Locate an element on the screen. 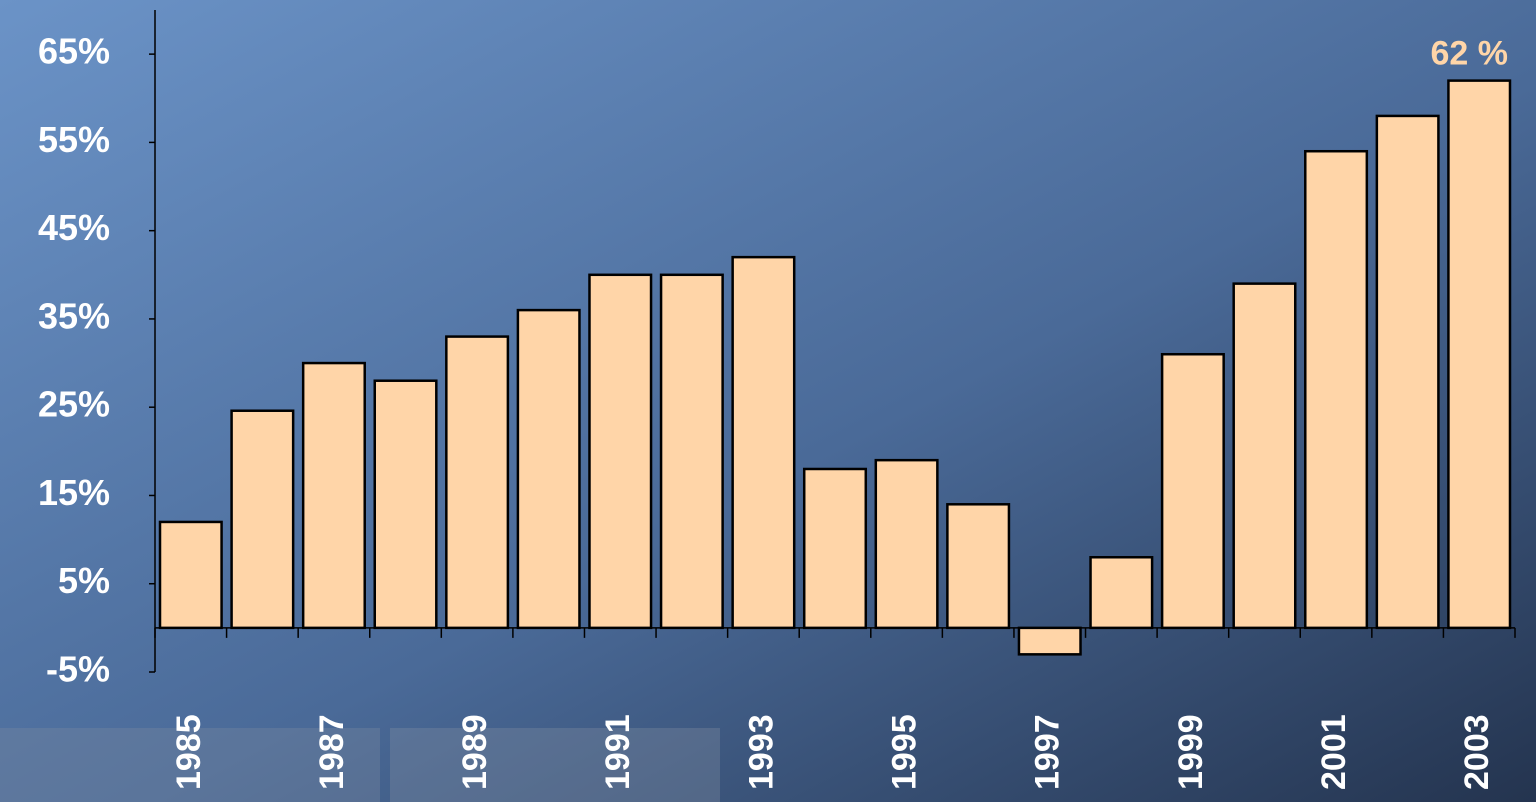 Image resolution: width=1536 pixels, height=802 pixels. value-label: 62 % is located at coordinates (1469, 54).